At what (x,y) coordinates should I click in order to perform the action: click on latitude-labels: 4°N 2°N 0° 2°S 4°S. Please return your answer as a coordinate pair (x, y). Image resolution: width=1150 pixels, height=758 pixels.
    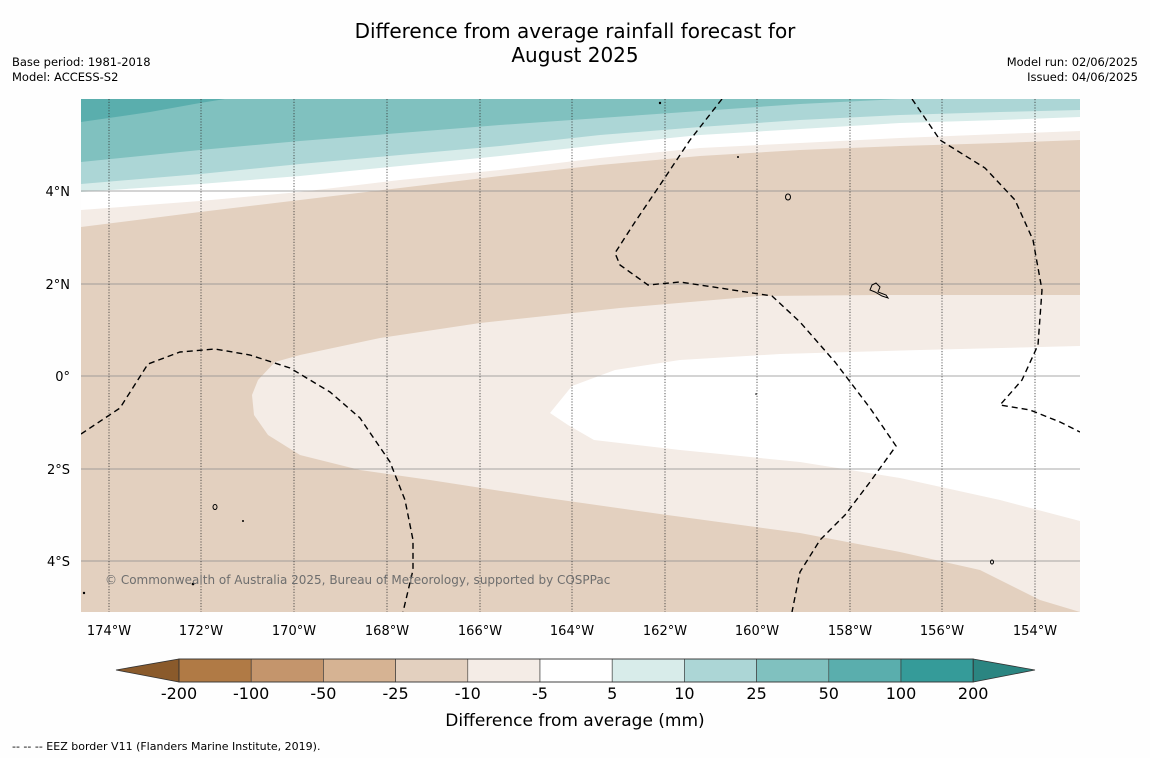
    Looking at the image, I should click on (58, 377).